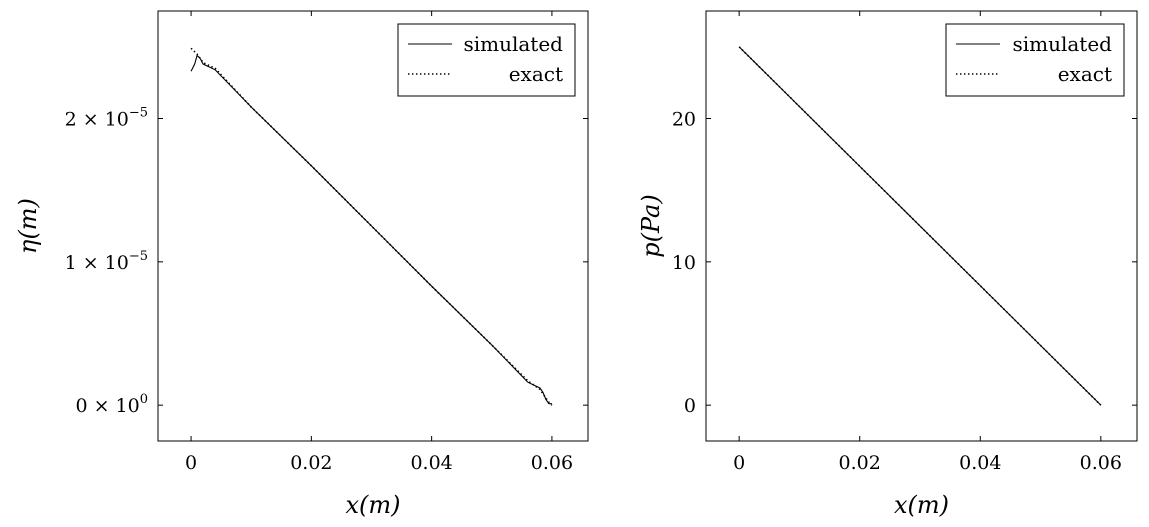  Describe the element at coordinates (690, 406) in the screenshot. I see `y-tick-label: 0` at that location.